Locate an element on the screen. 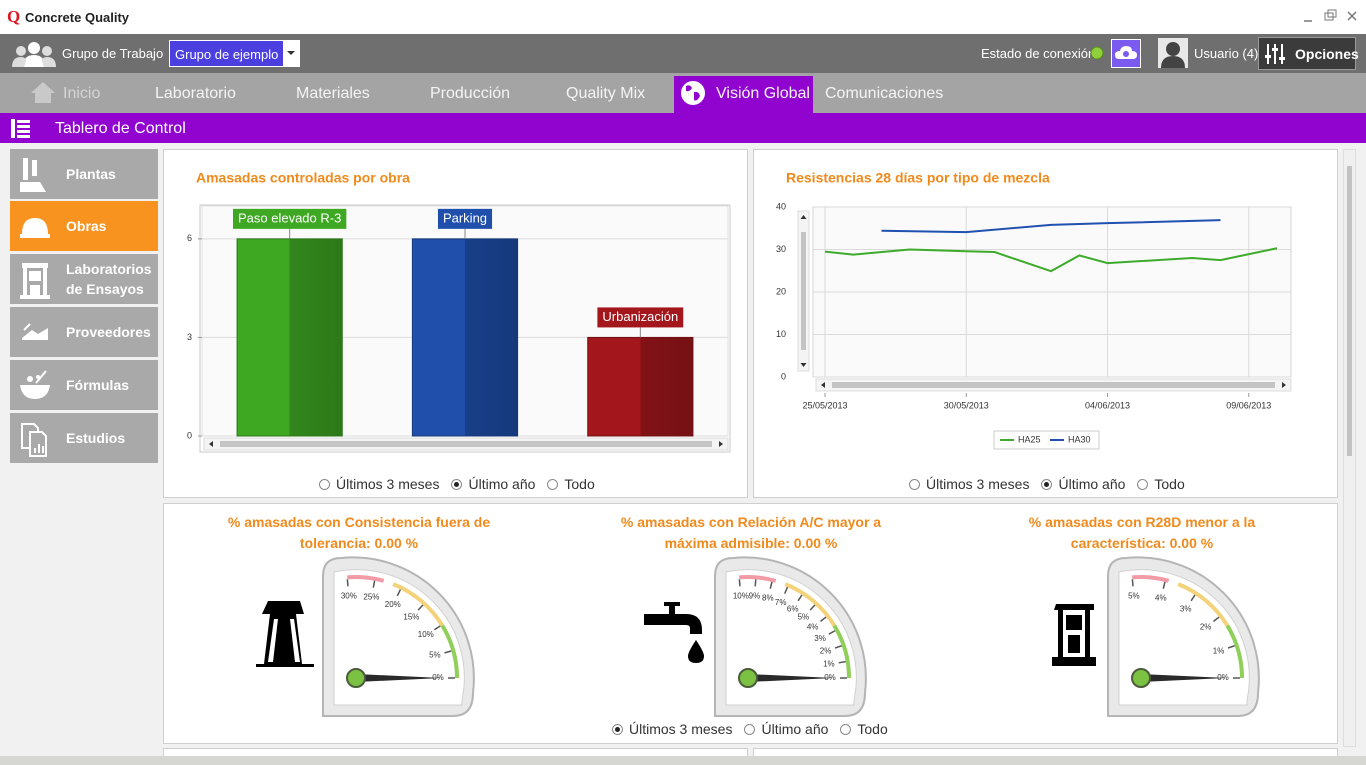 The image size is (1366, 765). page-scrollbar is located at coordinates (1349, 448).